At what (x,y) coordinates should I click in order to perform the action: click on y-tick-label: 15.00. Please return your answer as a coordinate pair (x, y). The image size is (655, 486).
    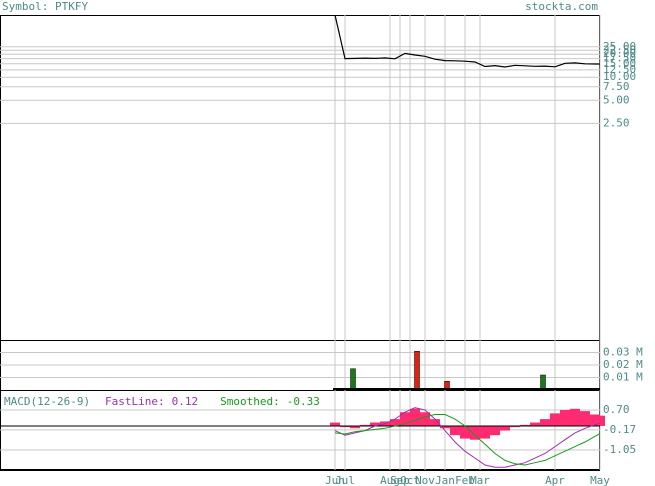
    Looking at the image, I should click on (619, 63).